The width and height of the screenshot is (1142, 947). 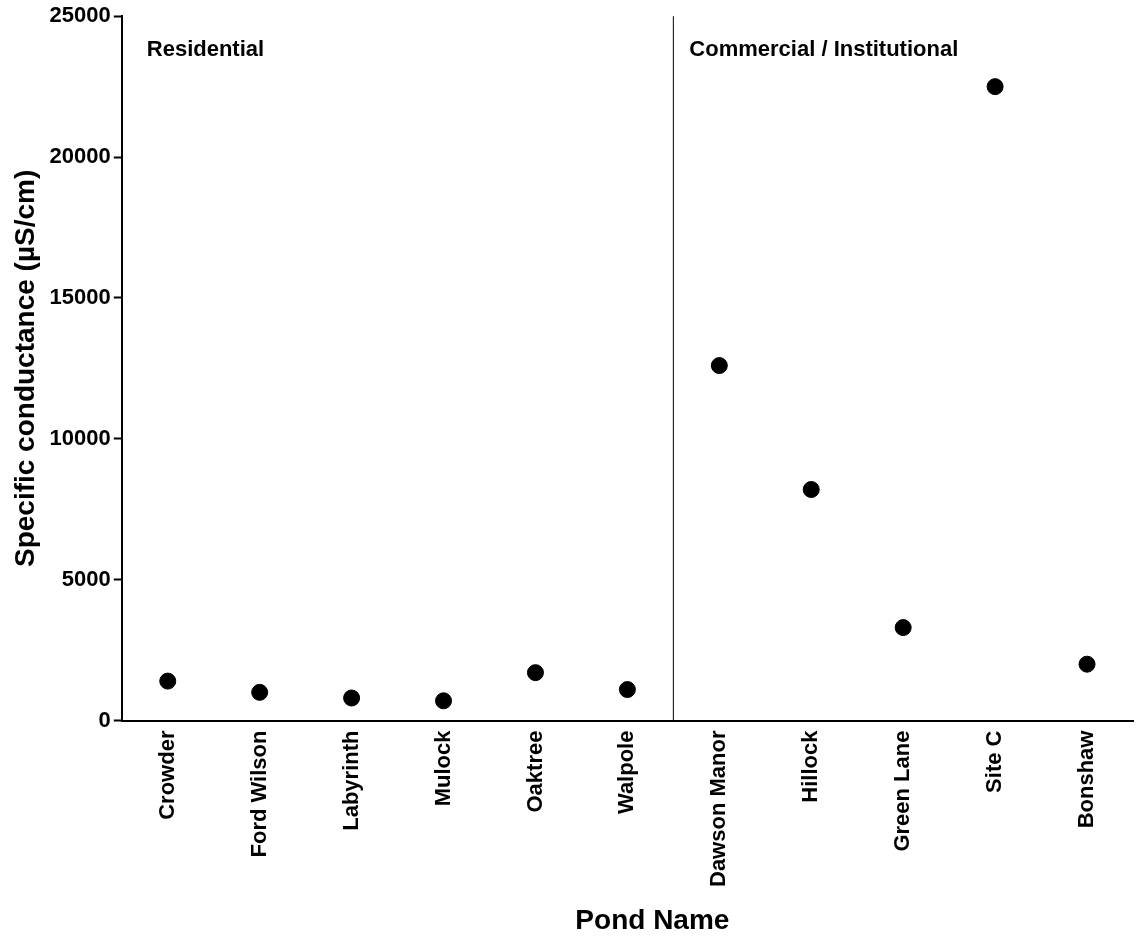 I want to click on y-tick-label: 25000, so click(x=80, y=15).